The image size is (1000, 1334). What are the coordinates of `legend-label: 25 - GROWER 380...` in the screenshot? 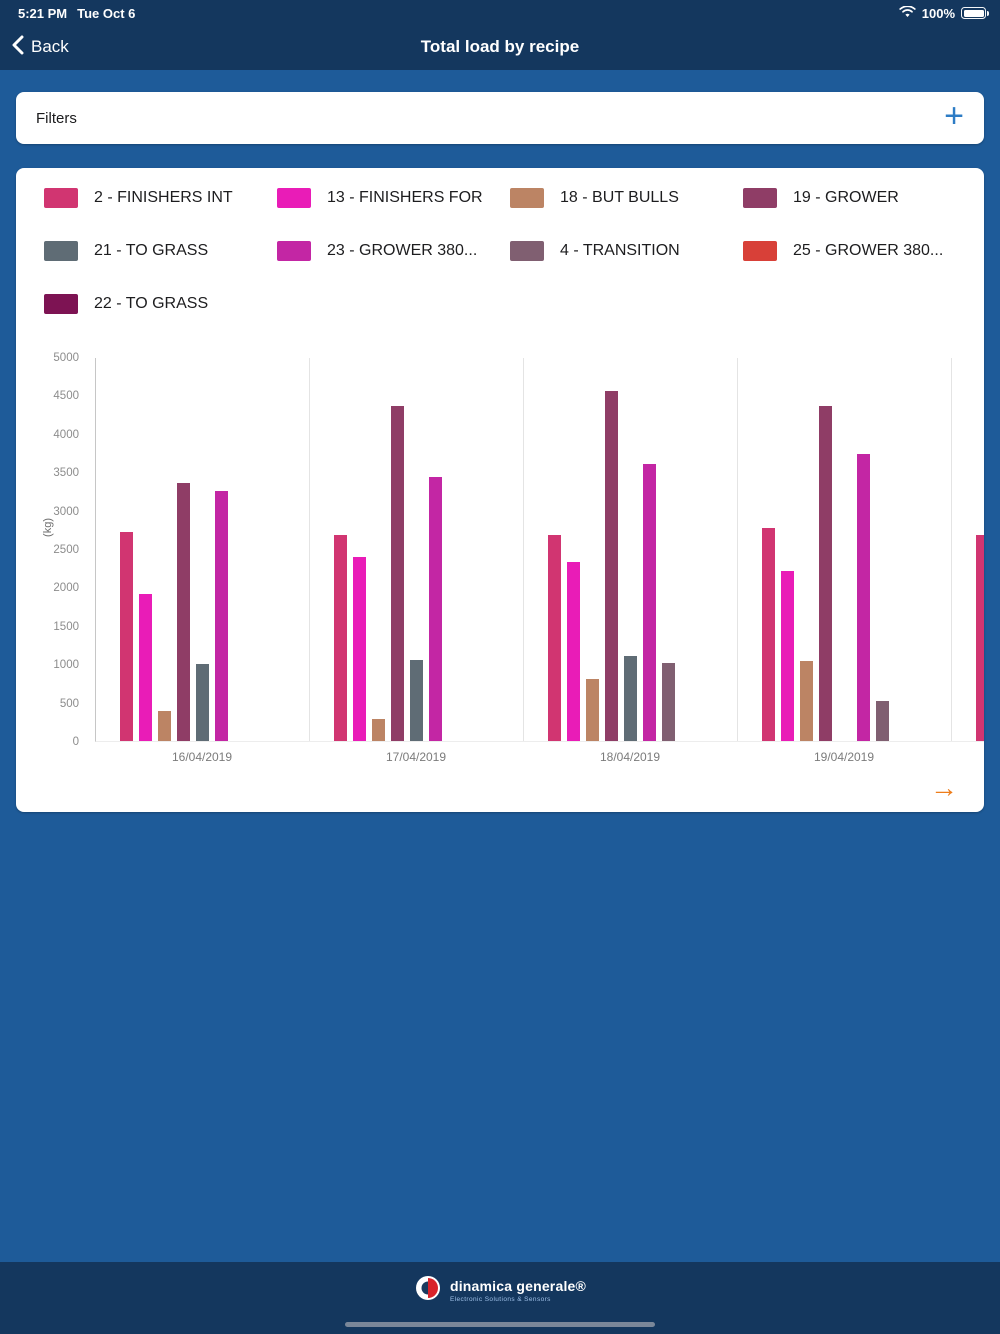 It's located at (868, 250).